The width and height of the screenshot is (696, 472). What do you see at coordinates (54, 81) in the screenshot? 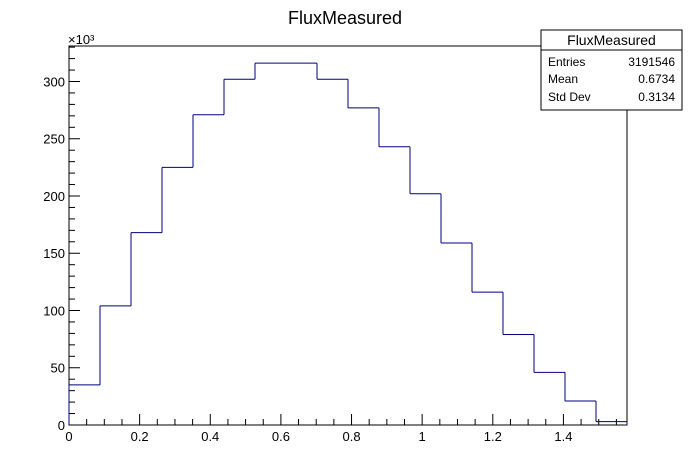
I see `y-tick-label: 300` at bounding box center [54, 81].